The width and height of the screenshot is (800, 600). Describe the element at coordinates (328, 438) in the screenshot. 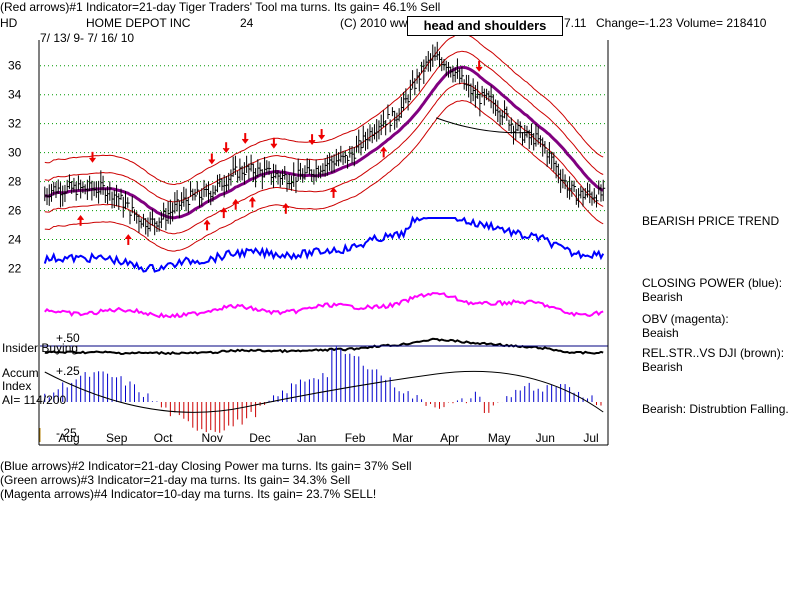

I see `x-axis-labels: Aug Sep Oct Nov Dec Jan Feb Mar Apr May Jun Jul` at that location.